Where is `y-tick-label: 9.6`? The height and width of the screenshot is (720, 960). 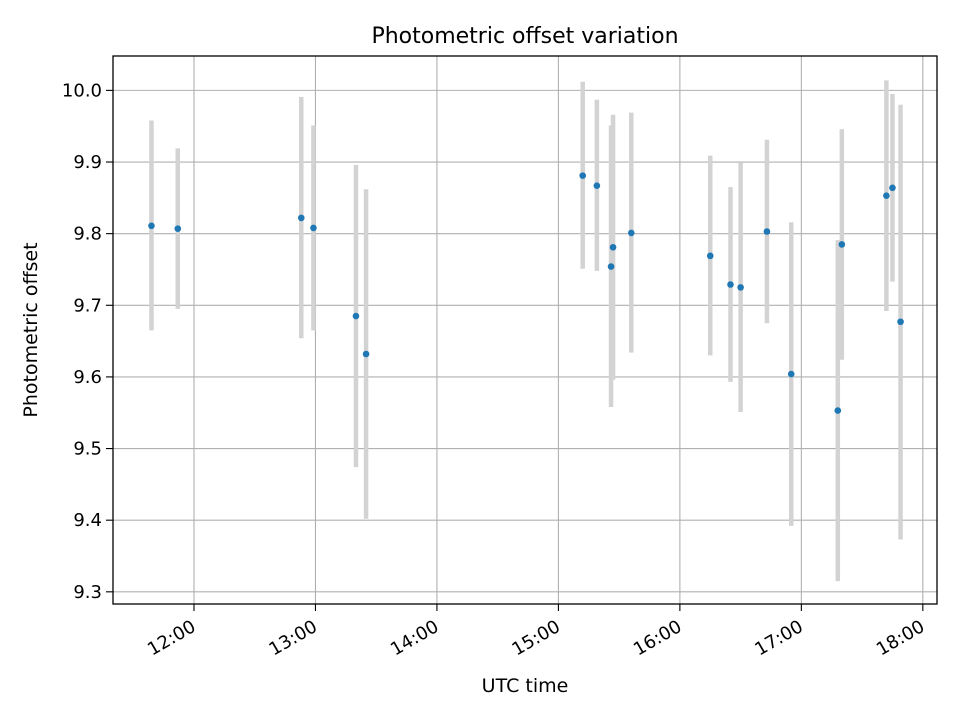
y-tick-label: 9.6 is located at coordinates (87, 377).